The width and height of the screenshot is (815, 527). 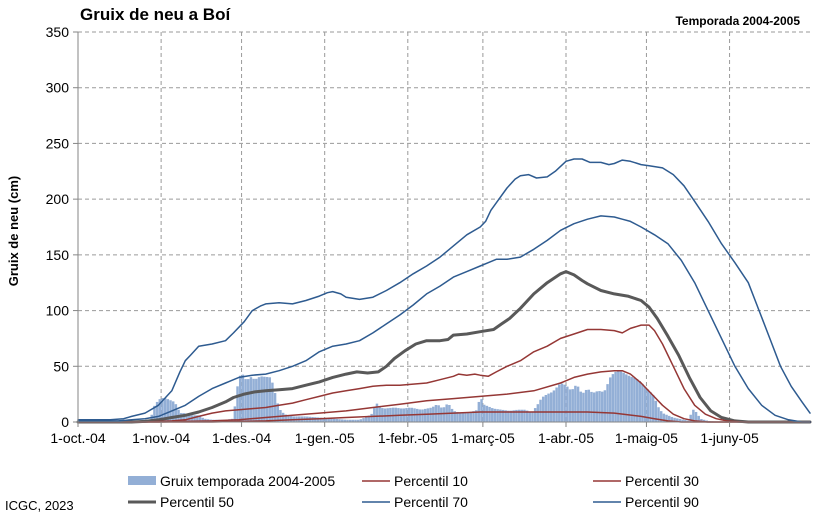 I want to click on legend-item: Gruix temporada 2004-2005, so click(x=231, y=481).